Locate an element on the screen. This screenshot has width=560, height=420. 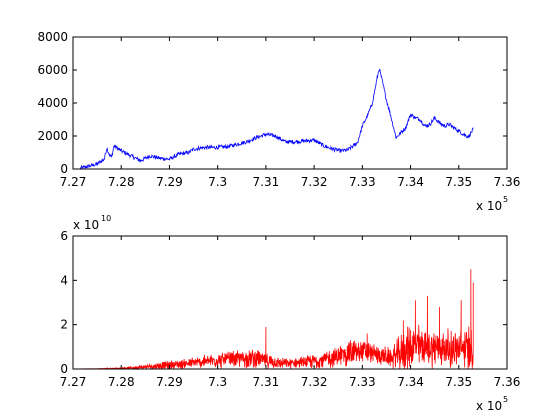
y-exponent-power: 10 is located at coordinates (106, 218).